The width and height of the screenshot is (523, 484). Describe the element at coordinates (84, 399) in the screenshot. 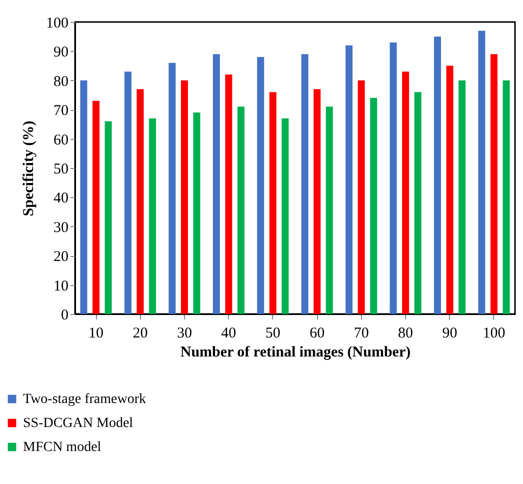

I see `legend-label: Two-stage framework` at that location.